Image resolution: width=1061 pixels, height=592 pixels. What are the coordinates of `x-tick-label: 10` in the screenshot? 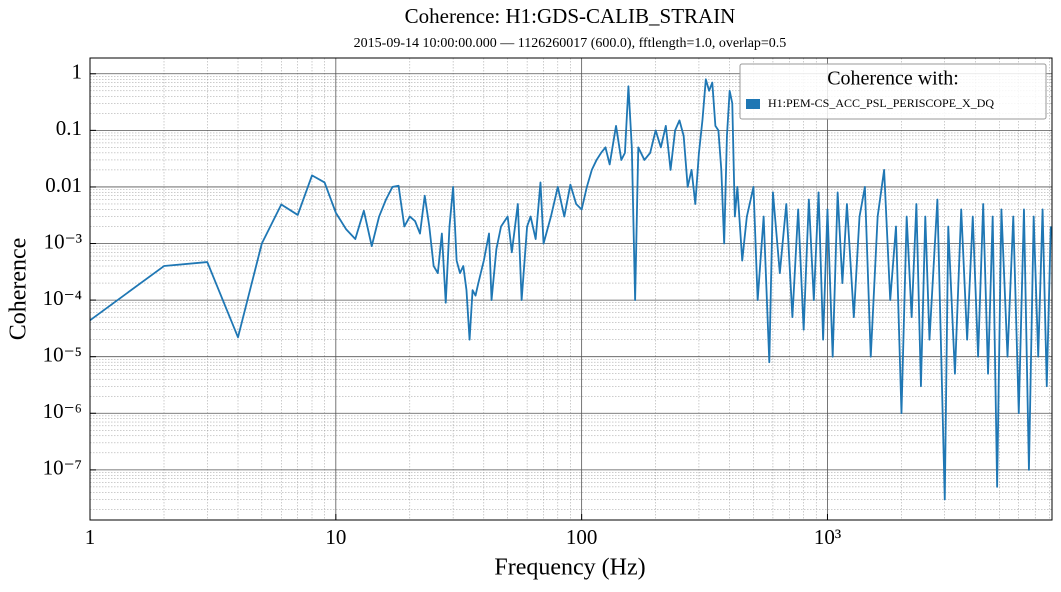 It's located at (335, 537).